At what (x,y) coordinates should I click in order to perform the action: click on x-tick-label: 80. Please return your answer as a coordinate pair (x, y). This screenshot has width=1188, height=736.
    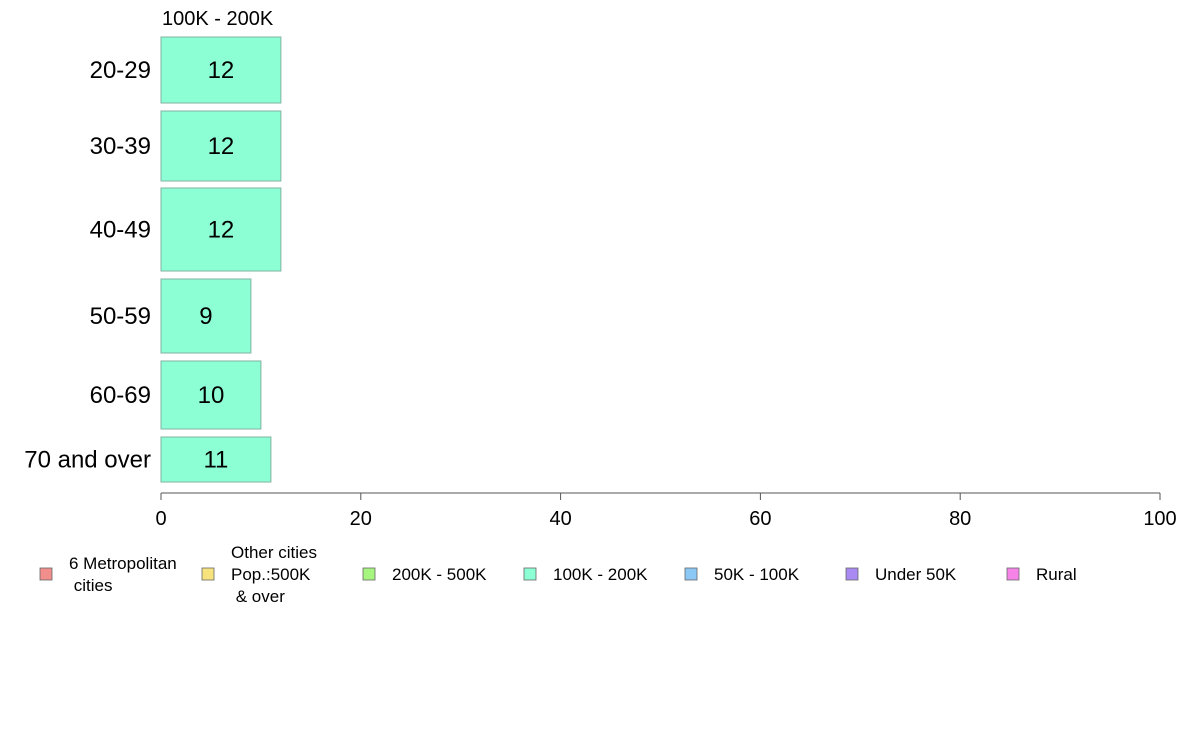
    Looking at the image, I should click on (960, 519).